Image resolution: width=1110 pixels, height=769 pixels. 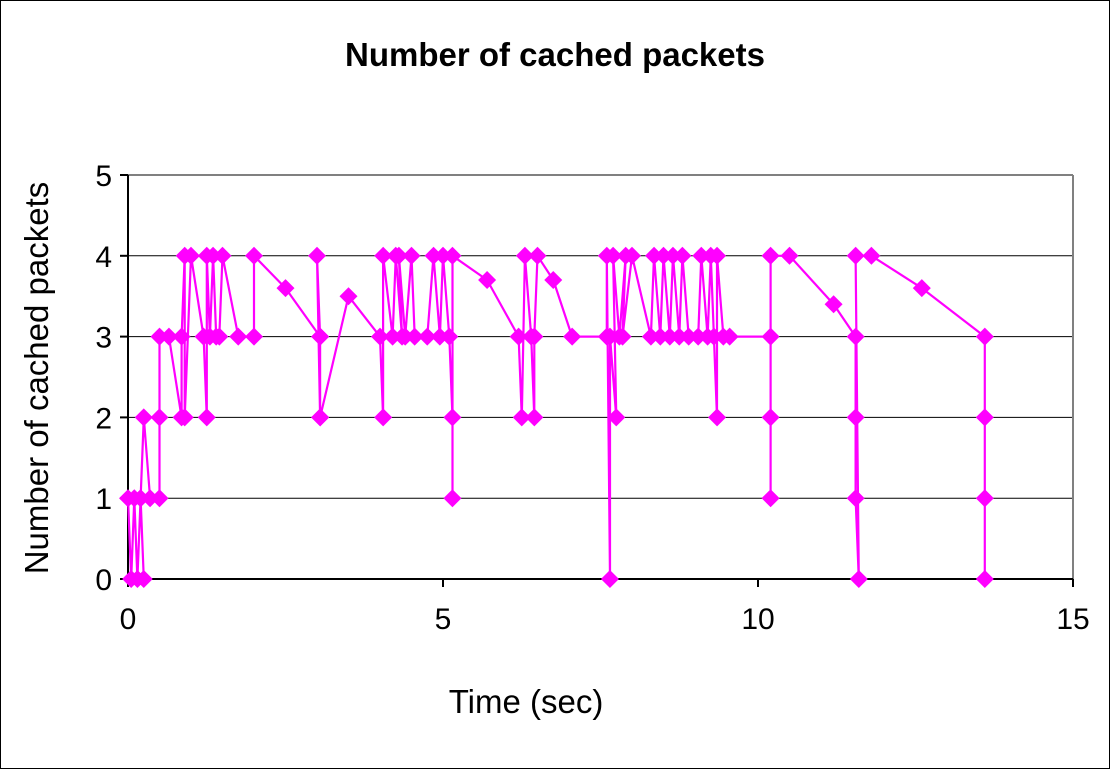 I want to click on y-tick-label-3: 3, so click(x=103, y=338).